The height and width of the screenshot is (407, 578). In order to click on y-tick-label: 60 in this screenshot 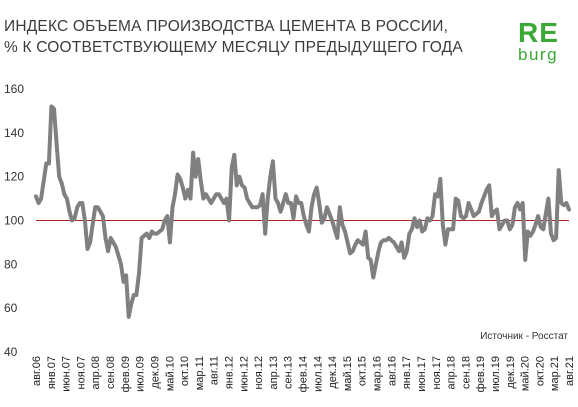, I will do `click(11, 308)`.